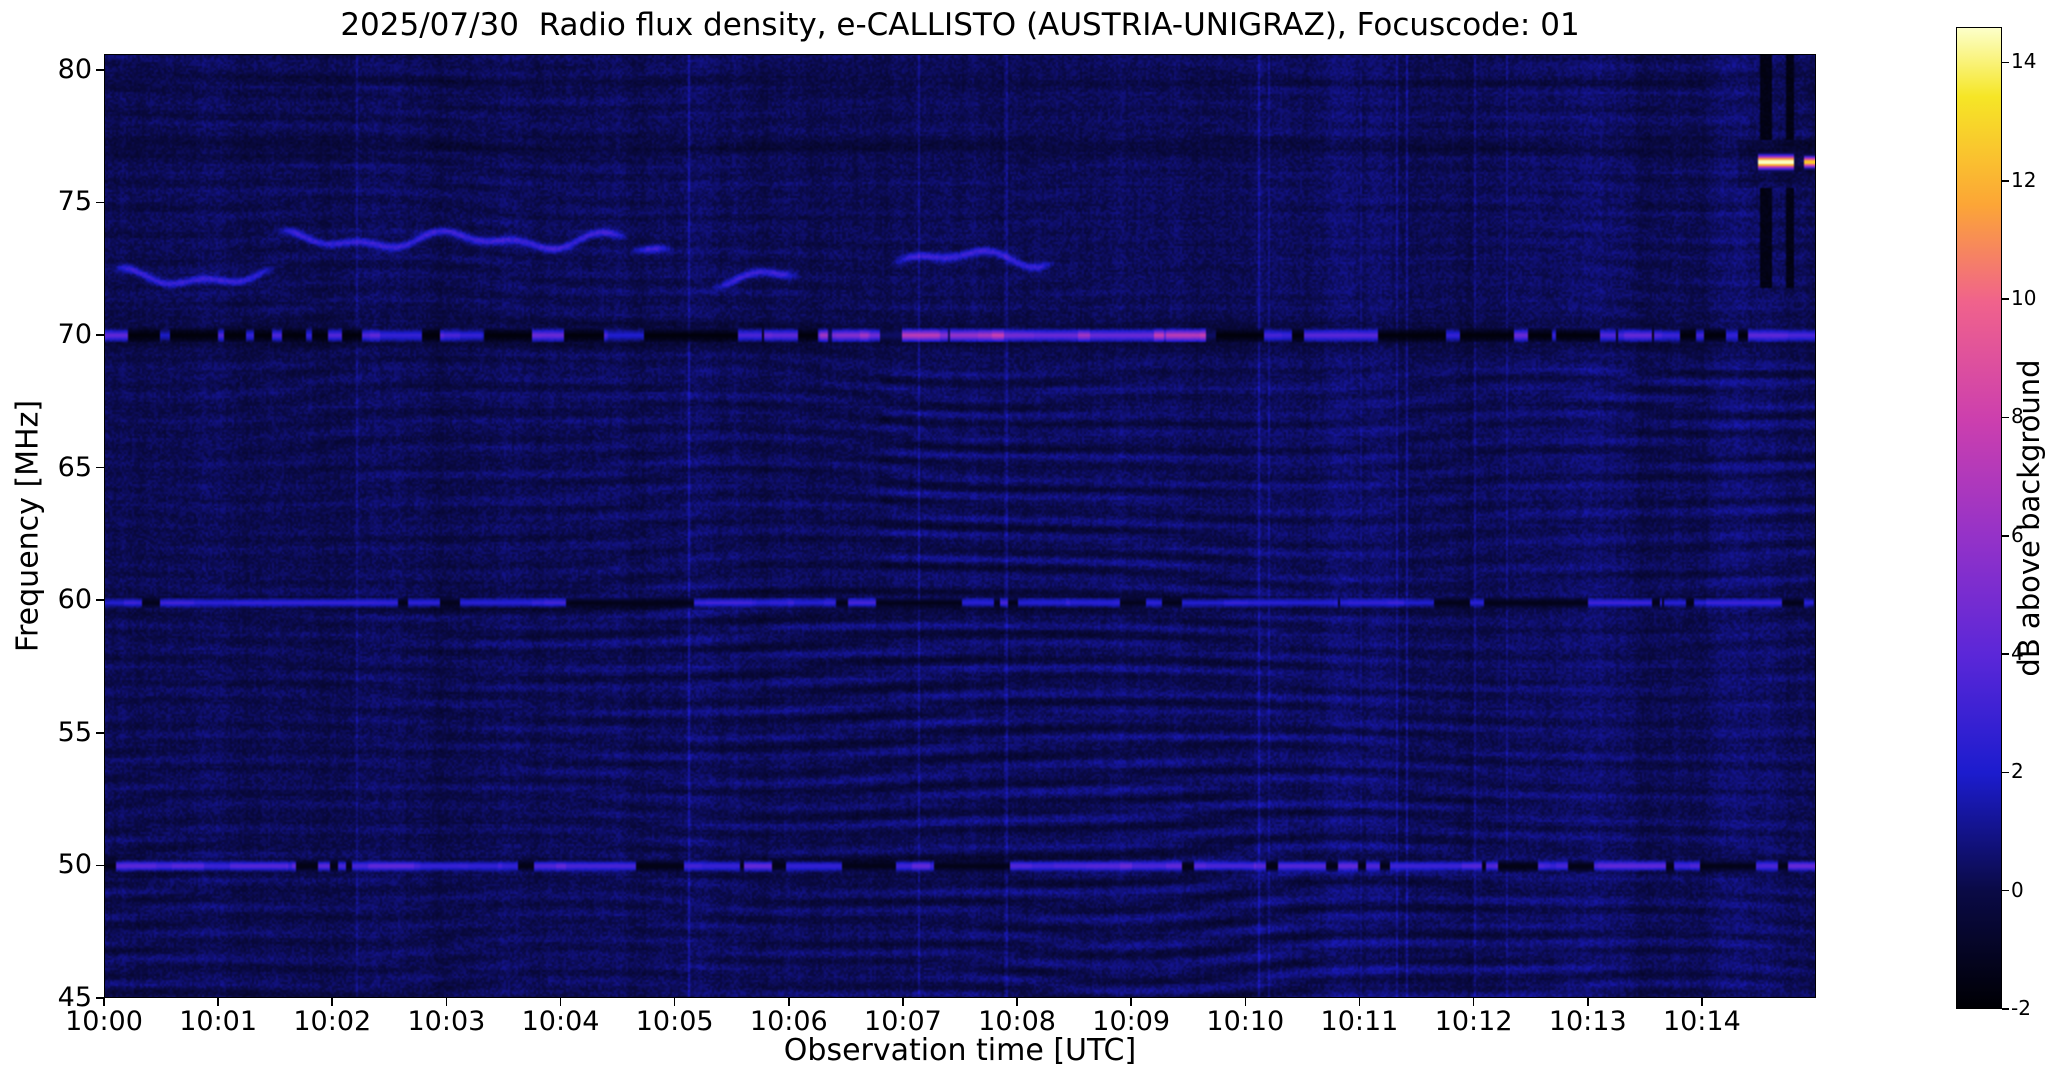 This screenshot has width=2047, height=1068. I want to click on y-tick-label: 75, so click(74, 202).